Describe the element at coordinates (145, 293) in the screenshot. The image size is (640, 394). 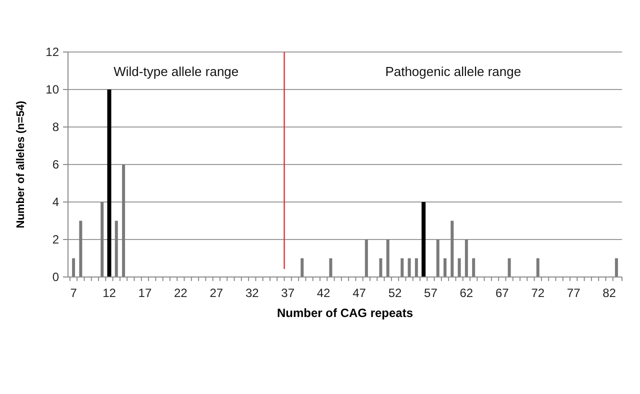
I see `x-tick-label: 17` at that location.